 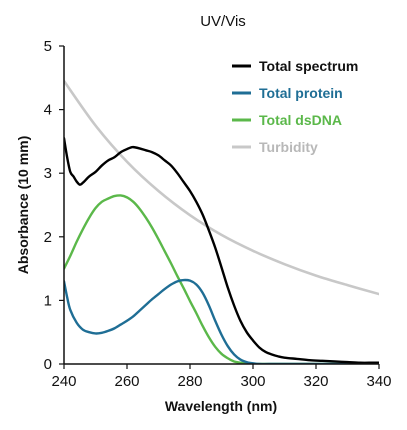 I want to click on x-ticks: 240 260 280 300 320 340, so click(x=221, y=377).